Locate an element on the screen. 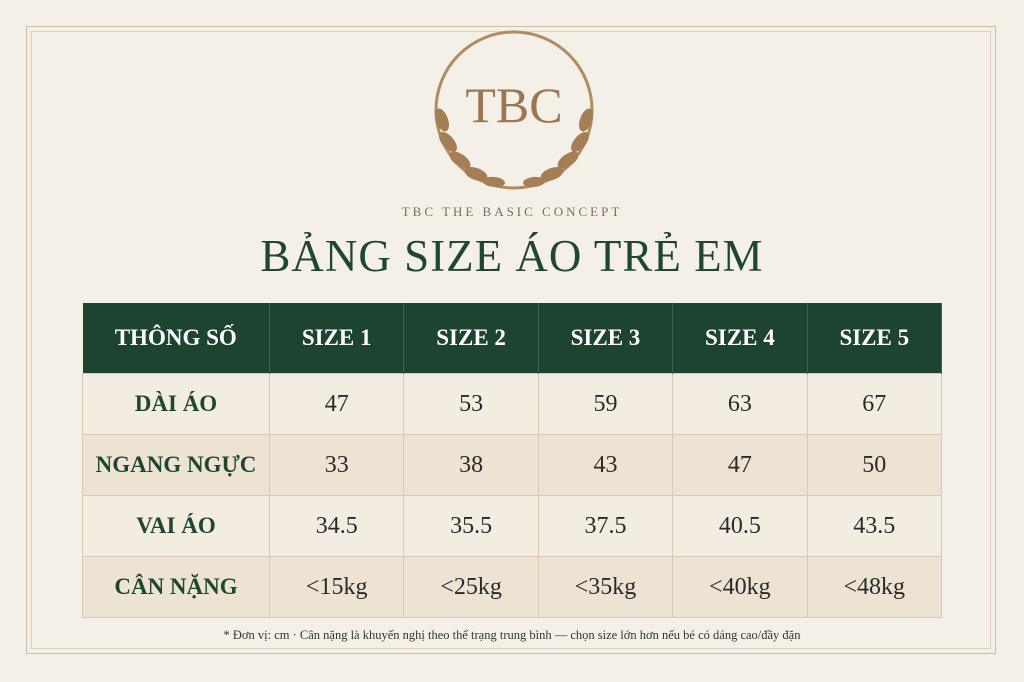 The image size is (1024, 682). title: BẢNG SIZE ÁO TRẺ EM is located at coordinates (512, 256).